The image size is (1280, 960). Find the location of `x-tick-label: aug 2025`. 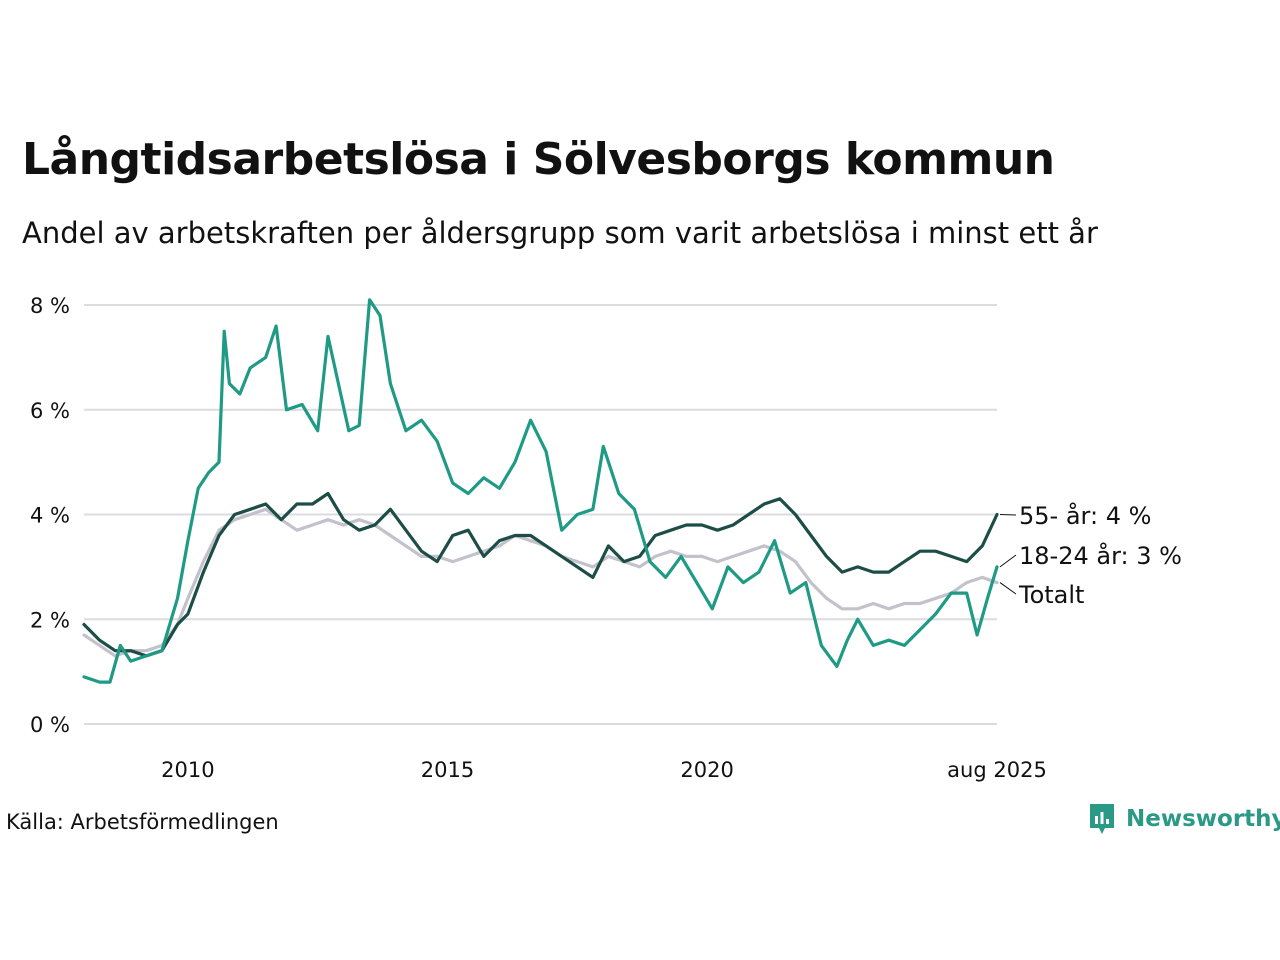

x-tick-label: aug 2025 is located at coordinates (997, 770).